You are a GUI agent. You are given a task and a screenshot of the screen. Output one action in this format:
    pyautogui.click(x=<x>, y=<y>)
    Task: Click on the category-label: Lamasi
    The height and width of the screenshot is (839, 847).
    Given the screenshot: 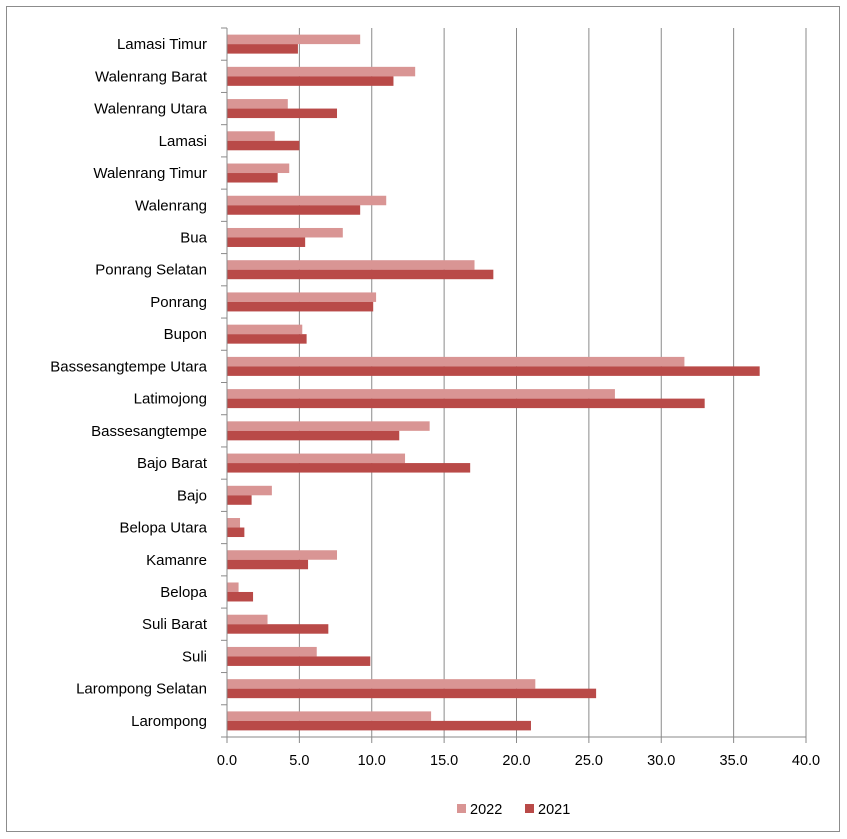 What is the action you would take?
    pyautogui.click(x=183, y=141)
    